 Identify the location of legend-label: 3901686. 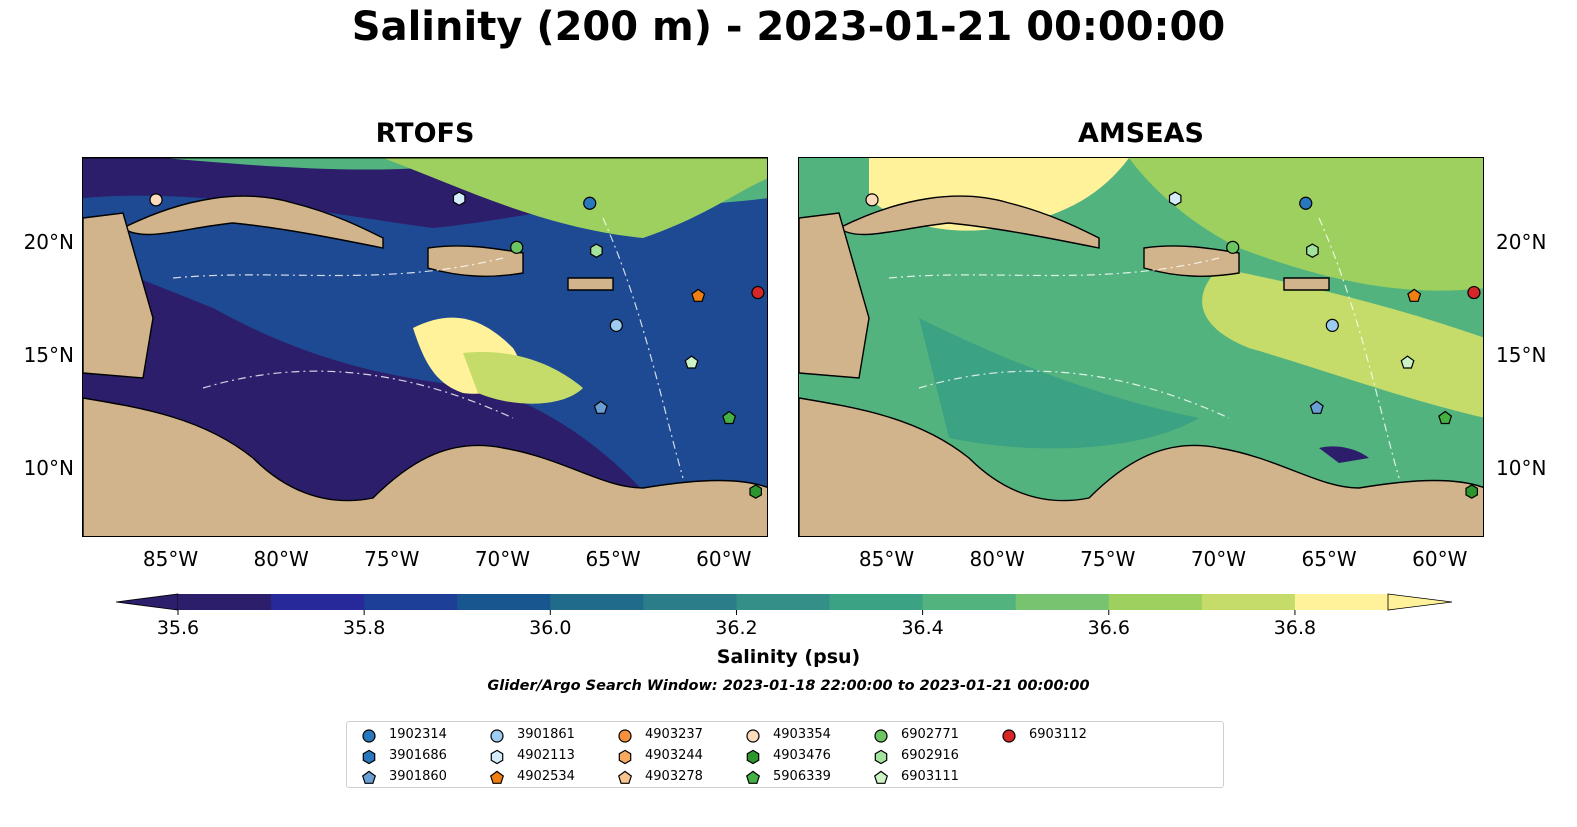
(418, 755).